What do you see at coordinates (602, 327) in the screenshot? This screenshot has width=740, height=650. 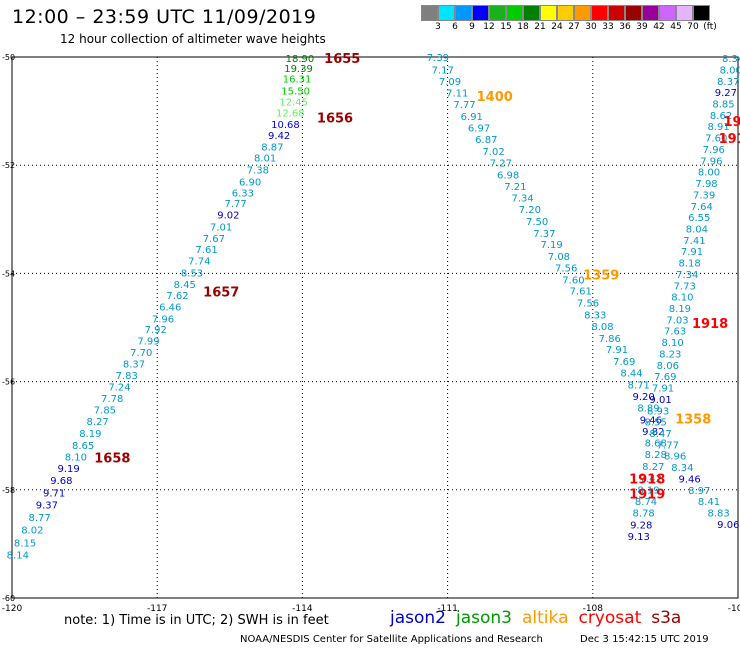 I see `wave-height-value: 8.08` at bounding box center [602, 327].